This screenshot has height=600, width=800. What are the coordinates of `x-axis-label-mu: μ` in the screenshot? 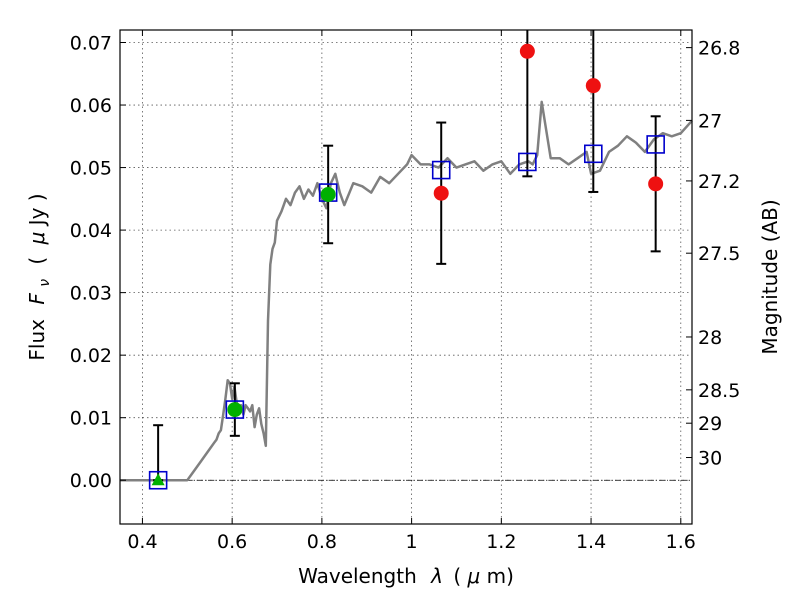 It's located at (474, 576).